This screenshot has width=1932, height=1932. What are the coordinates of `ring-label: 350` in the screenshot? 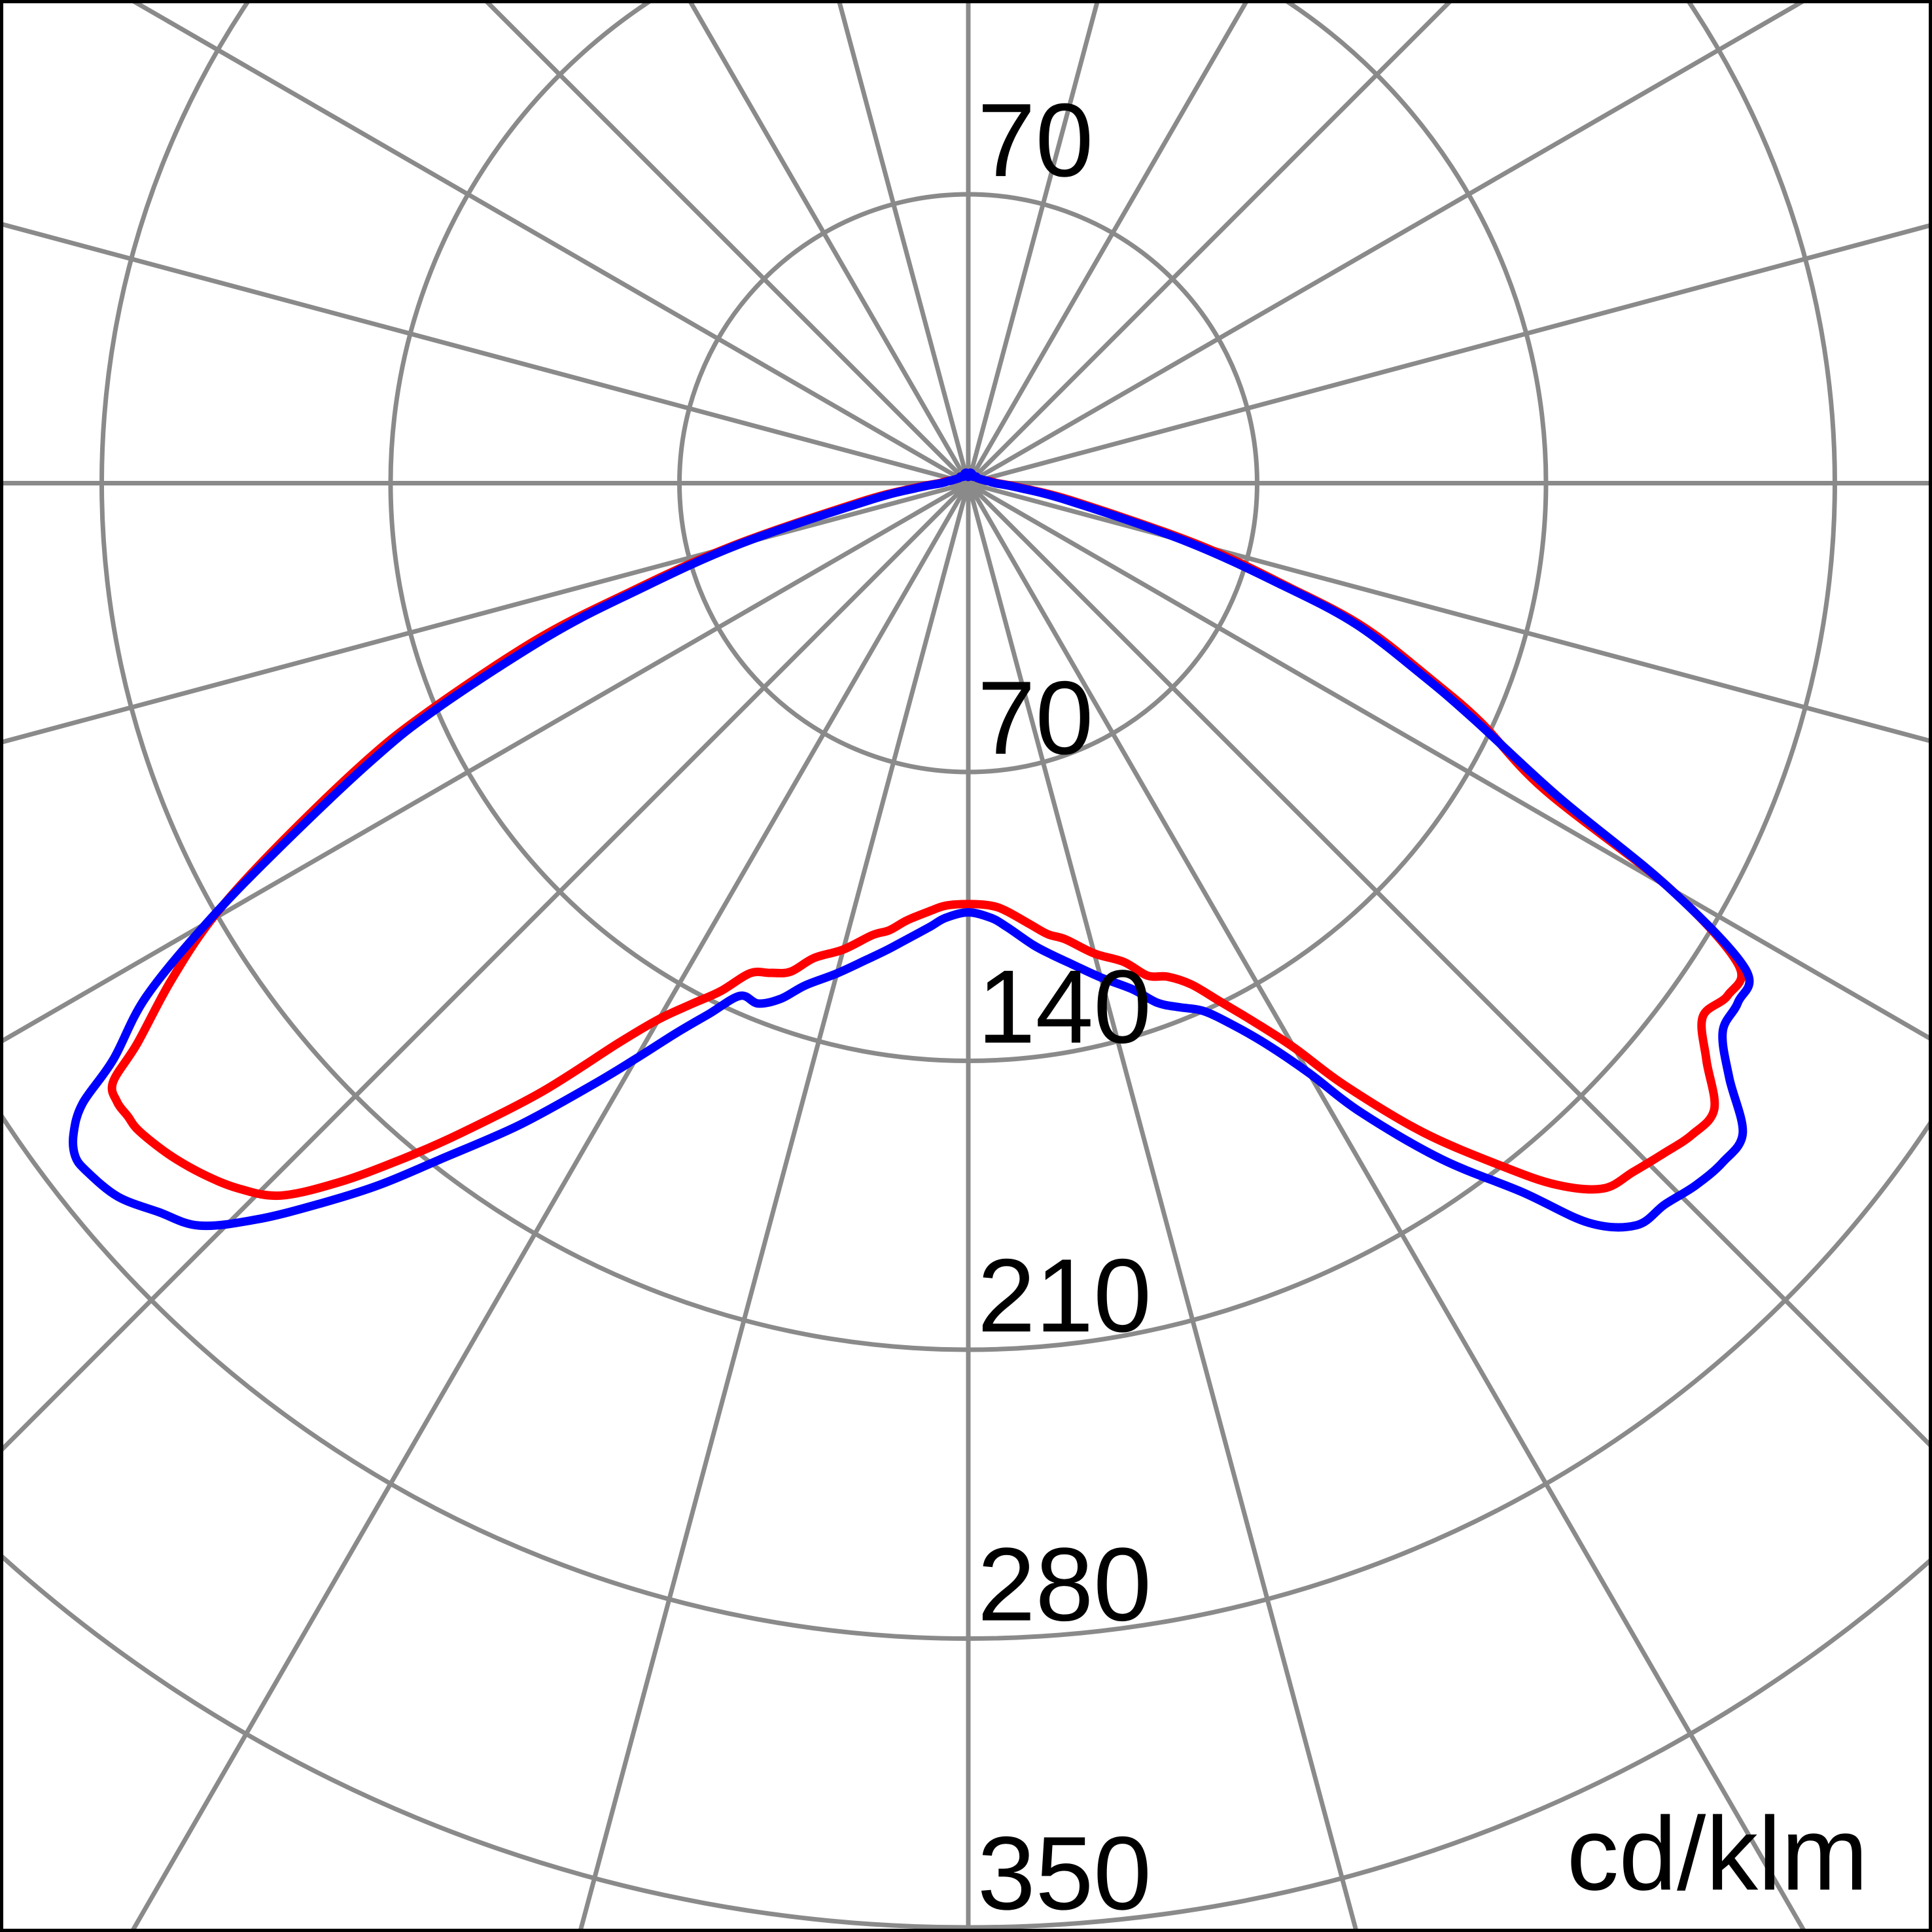 It's located at (1064, 1872).